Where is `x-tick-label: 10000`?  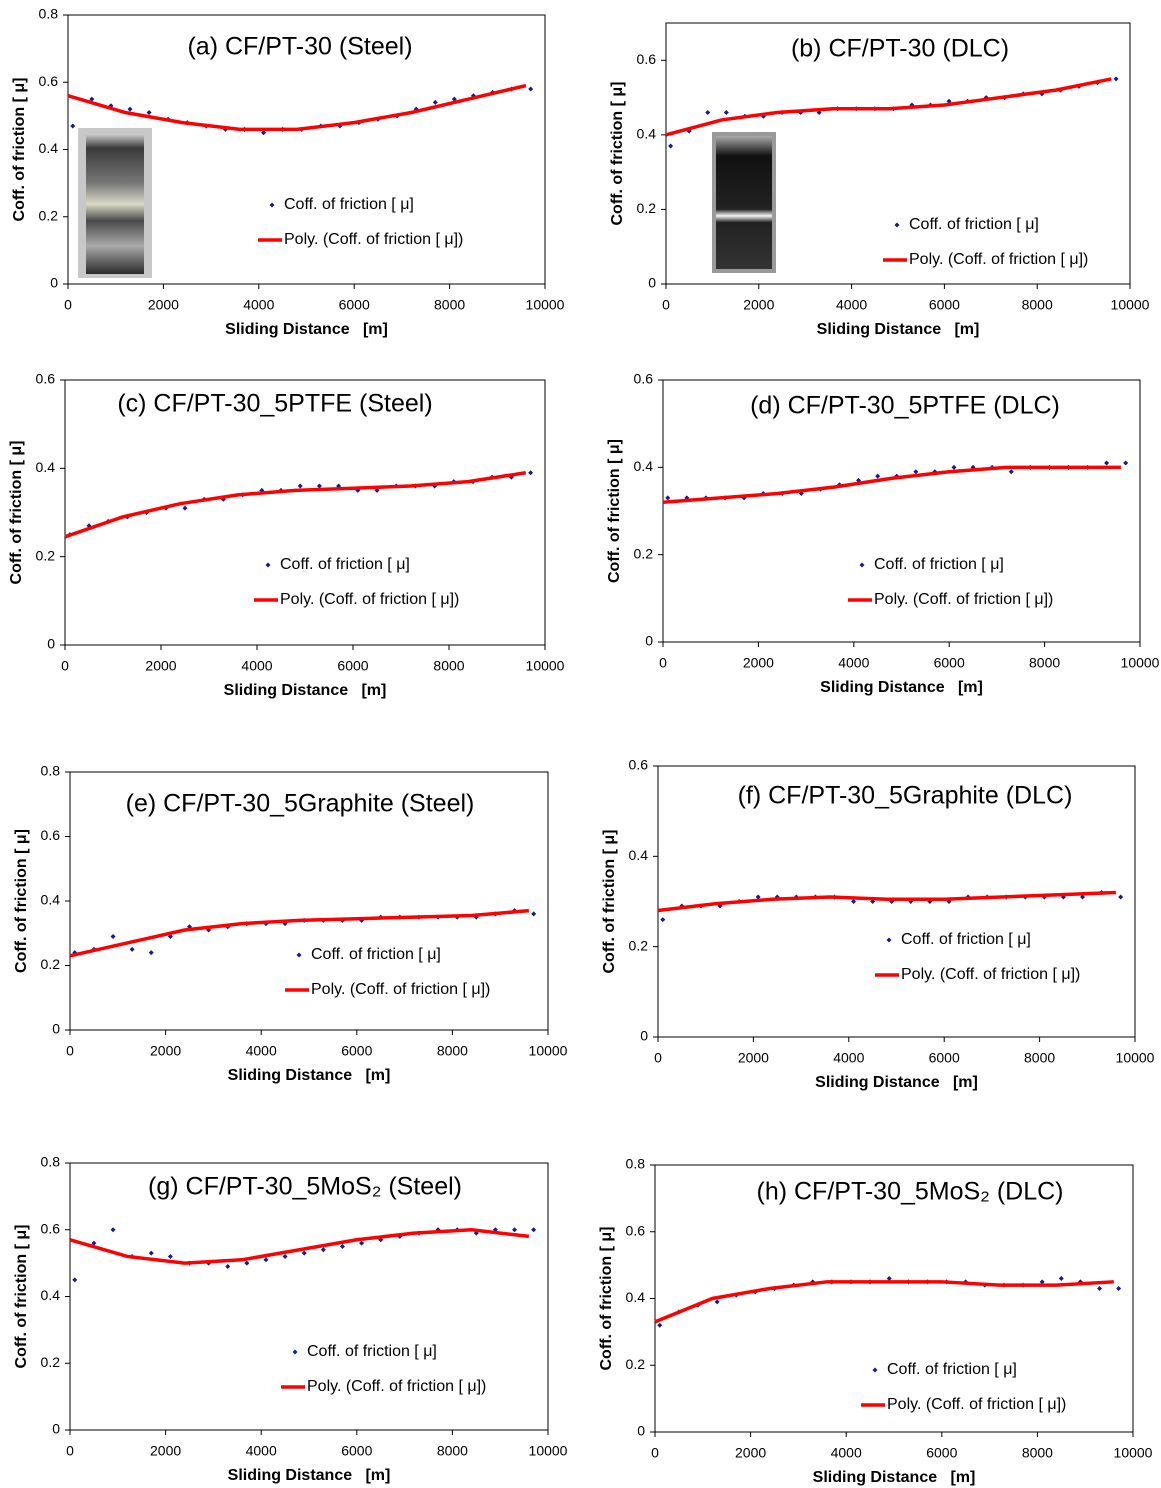
x-tick-label: 10000 is located at coordinates (545, 305).